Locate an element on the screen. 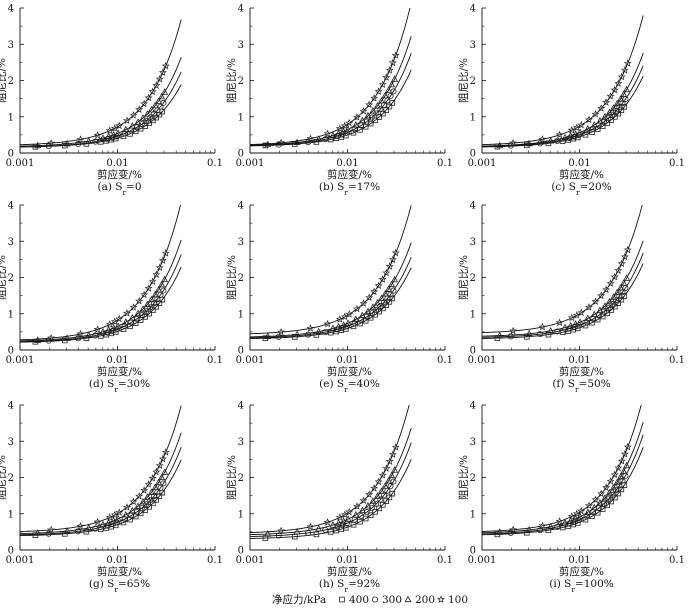  chart-panel: 0 1 2 3 4 0.001 0.01 0.1 阻尼比/% 剪应变/%(g) Sr=65% is located at coordinates (111, 497).